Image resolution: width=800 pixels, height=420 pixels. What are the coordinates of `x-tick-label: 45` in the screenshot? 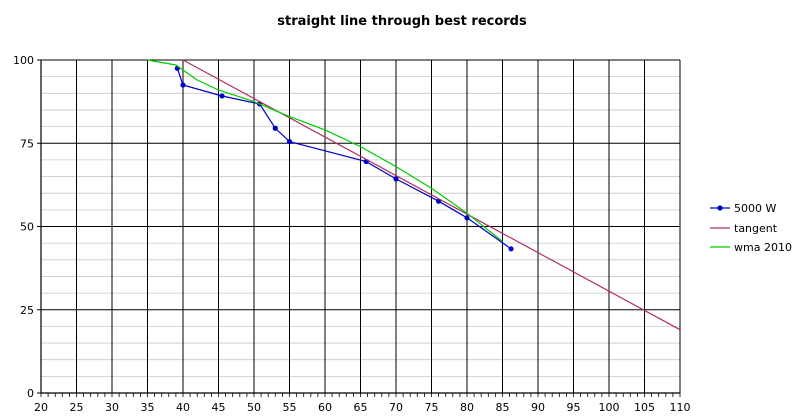 It's located at (219, 407).